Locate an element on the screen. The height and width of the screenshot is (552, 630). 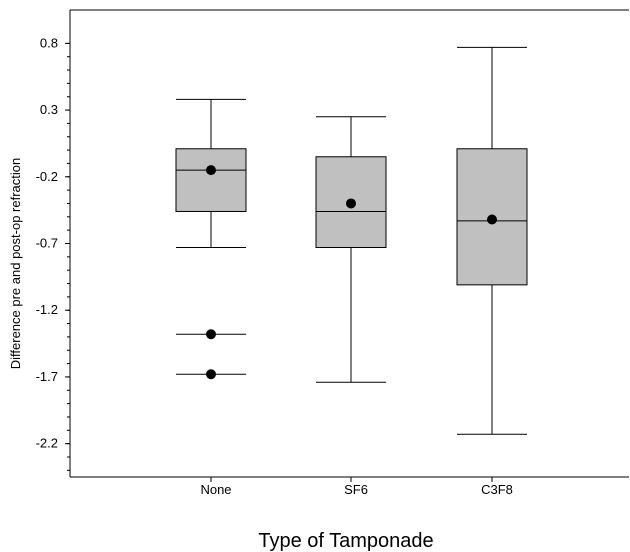
box-sf6 is located at coordinates (351, 249).